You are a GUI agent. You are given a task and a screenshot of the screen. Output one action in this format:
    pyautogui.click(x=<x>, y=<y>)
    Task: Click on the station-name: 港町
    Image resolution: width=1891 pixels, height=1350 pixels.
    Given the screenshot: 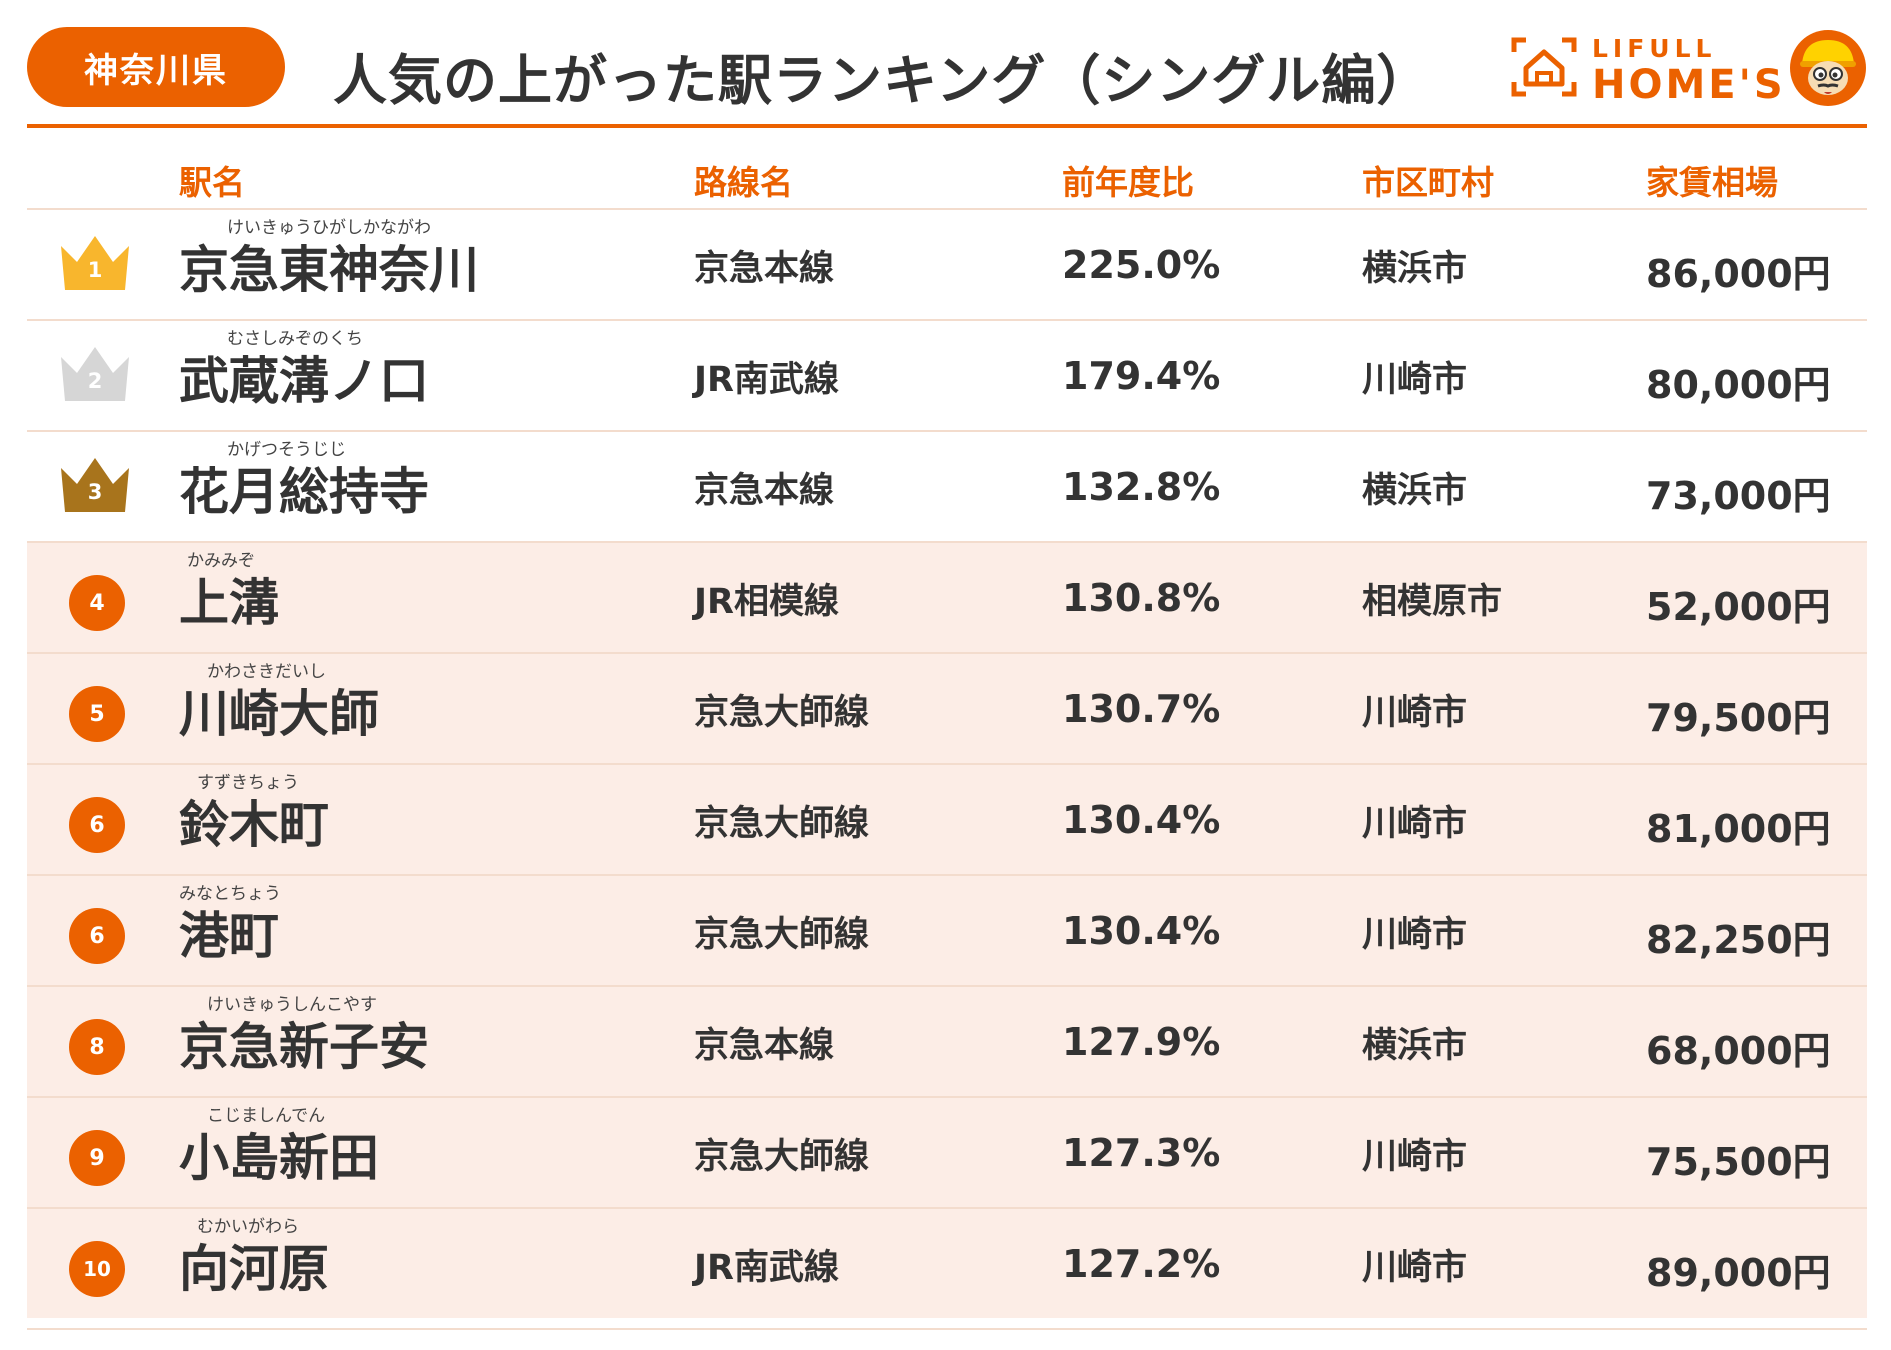 What is the action you would take?
    pyautogui.click(x=229, y=936)
    